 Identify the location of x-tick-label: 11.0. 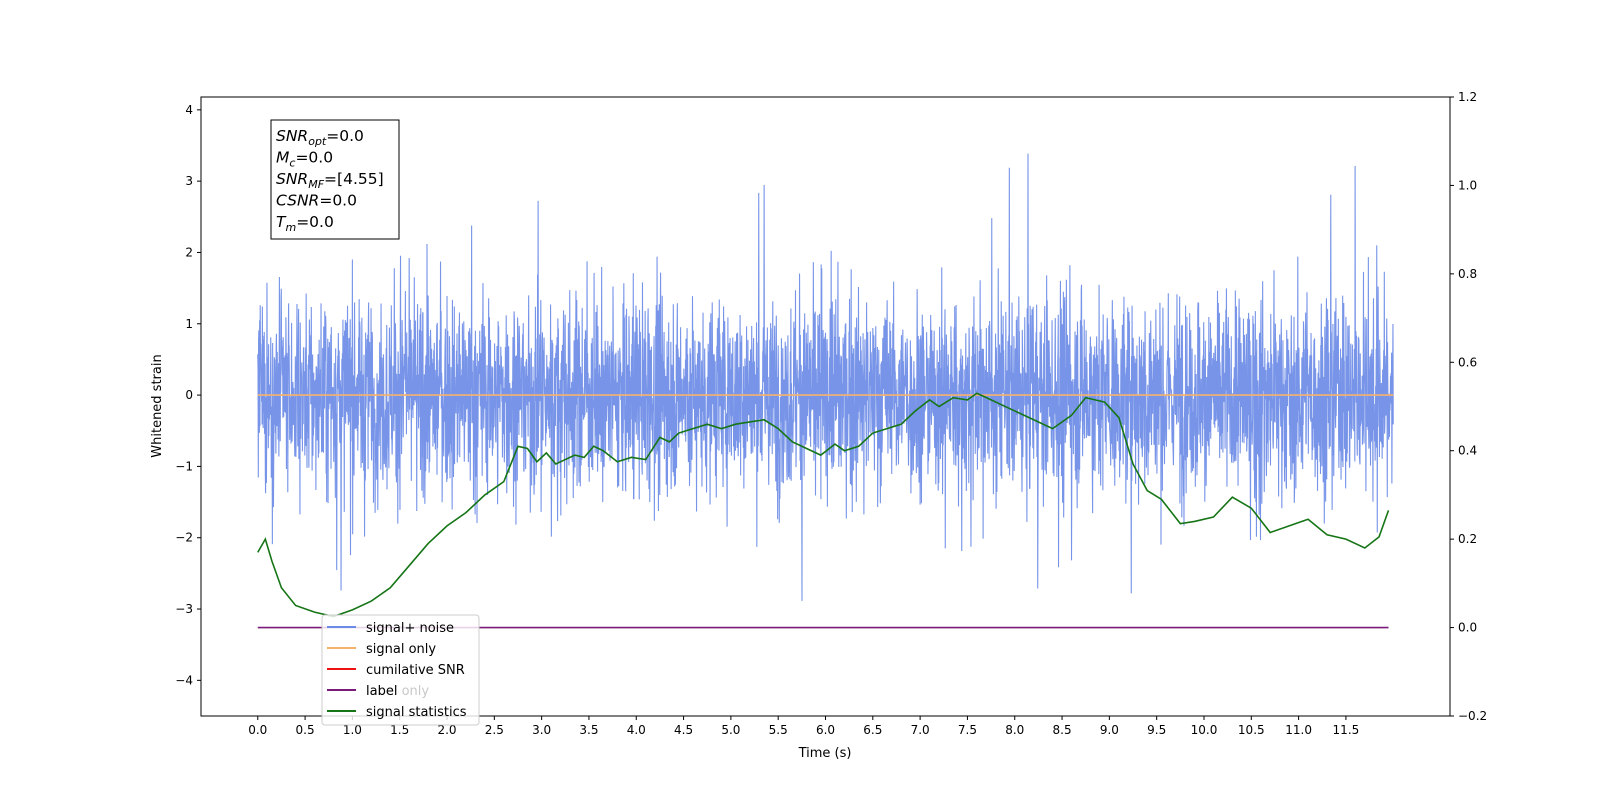
(1298, 730).